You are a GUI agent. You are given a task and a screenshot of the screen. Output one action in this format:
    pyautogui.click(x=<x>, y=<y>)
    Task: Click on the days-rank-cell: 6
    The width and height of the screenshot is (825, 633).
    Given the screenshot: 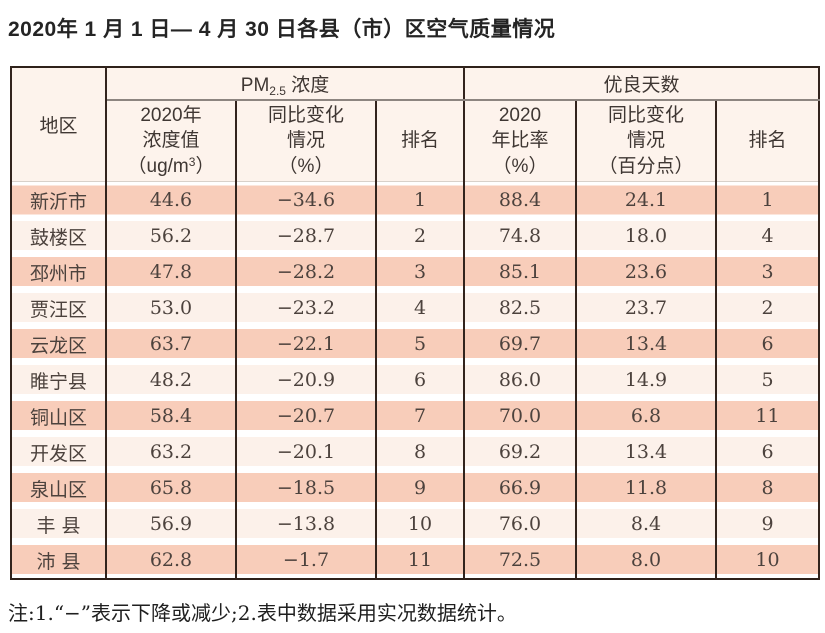 What is the action you would take?
    pyautogui.click(x=767, y=452)
    